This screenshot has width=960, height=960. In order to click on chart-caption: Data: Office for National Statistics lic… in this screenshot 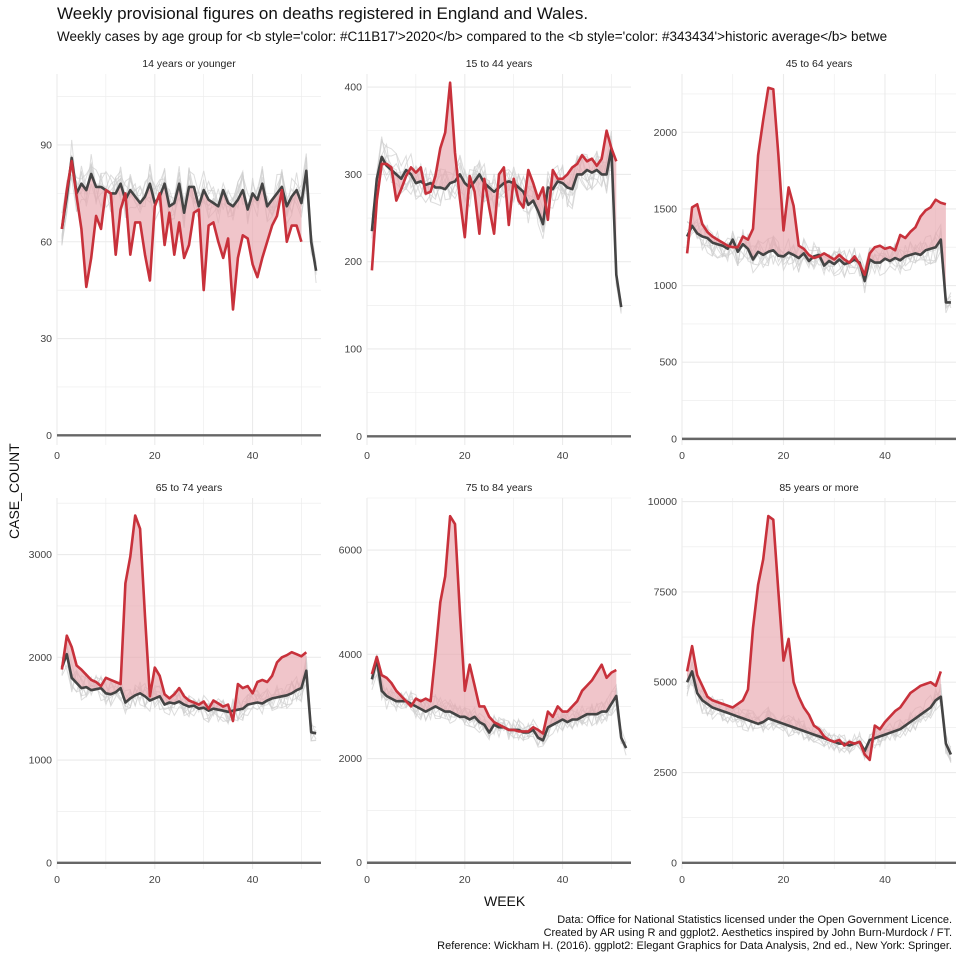, I will do `click(694, 933)`.